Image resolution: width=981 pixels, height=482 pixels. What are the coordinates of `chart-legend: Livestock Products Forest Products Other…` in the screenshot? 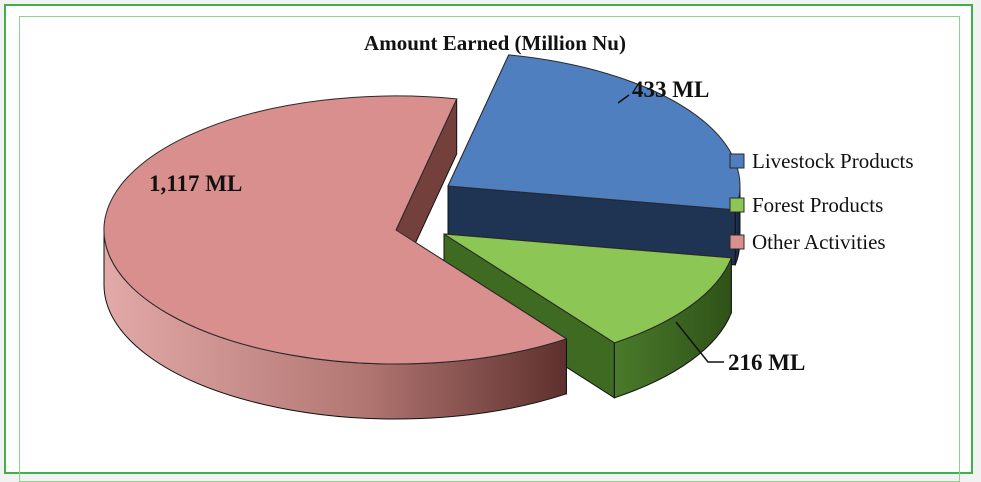 It's located at (821, 201).